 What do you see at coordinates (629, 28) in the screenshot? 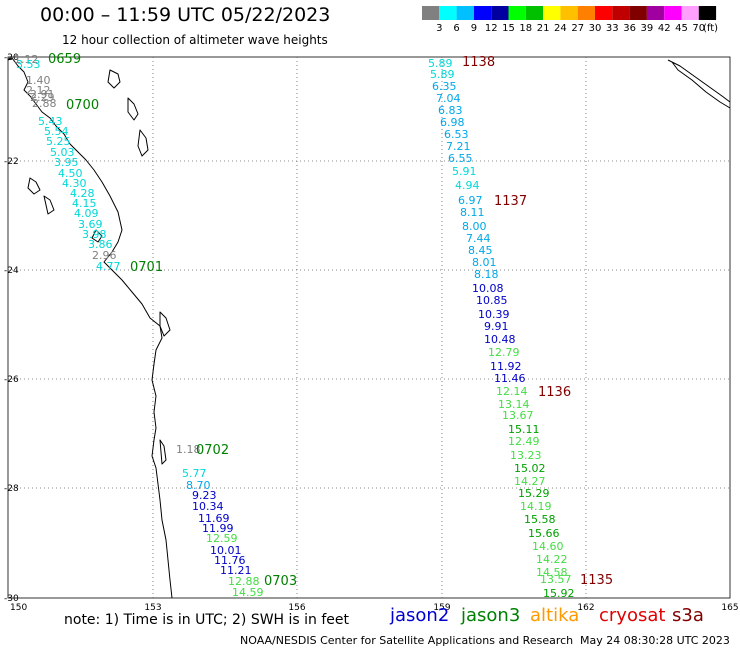
I see `legend-level-label: 36` at bounding box center [629, 28].